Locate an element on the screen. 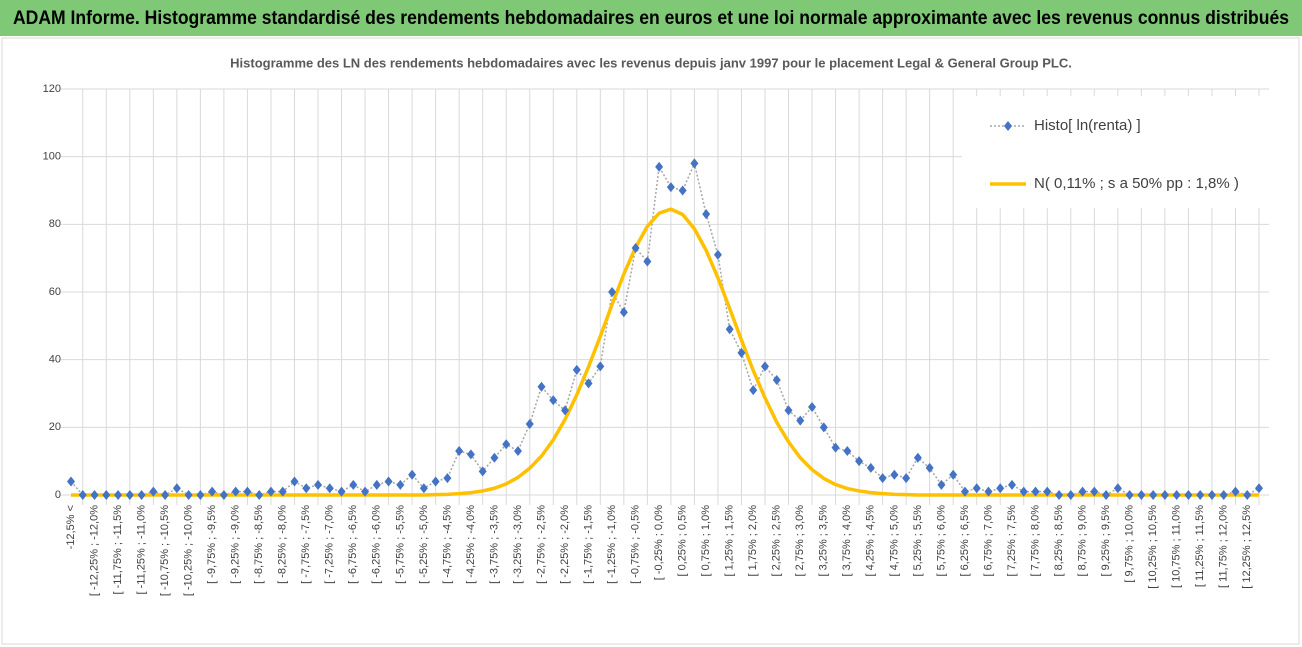 This screenshot has height=647, width=1302. x-tick-label: [ 2,25% ; 2,5% is located at coordinates (777, 541).